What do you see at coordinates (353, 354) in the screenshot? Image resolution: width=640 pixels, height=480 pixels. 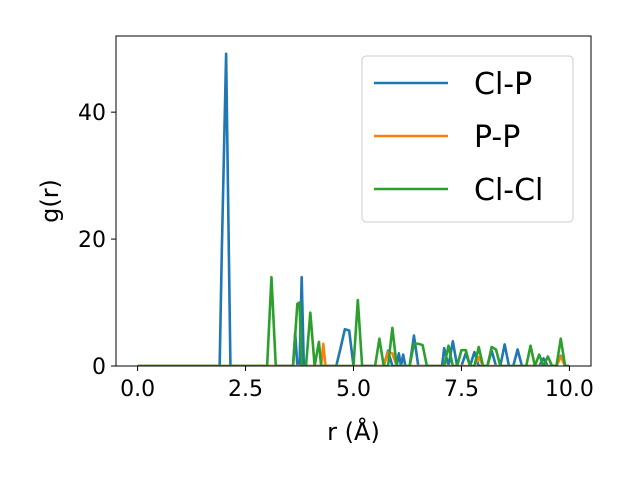 I see `series-line-p-p` at bounding box center [353, 354].